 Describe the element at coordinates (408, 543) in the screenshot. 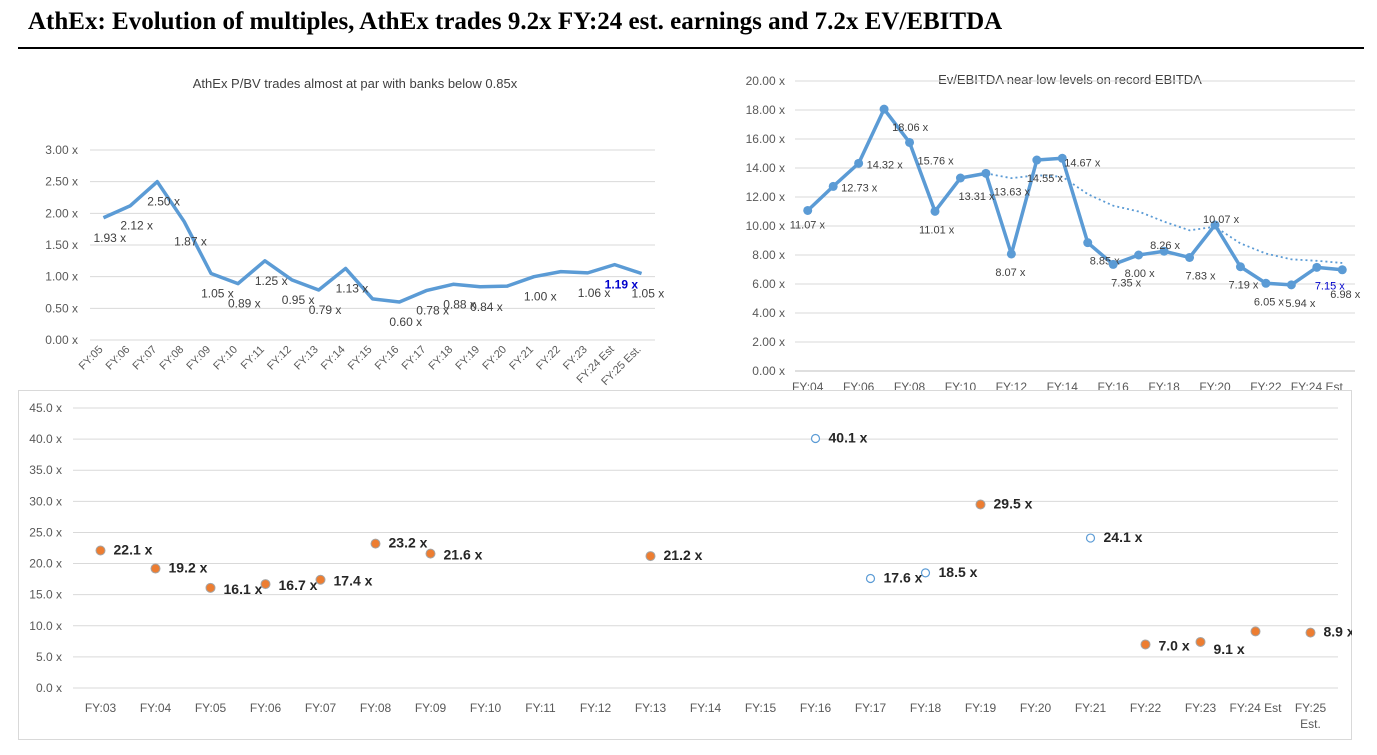

I see `pe-data-label: 23.2 x` at that location.